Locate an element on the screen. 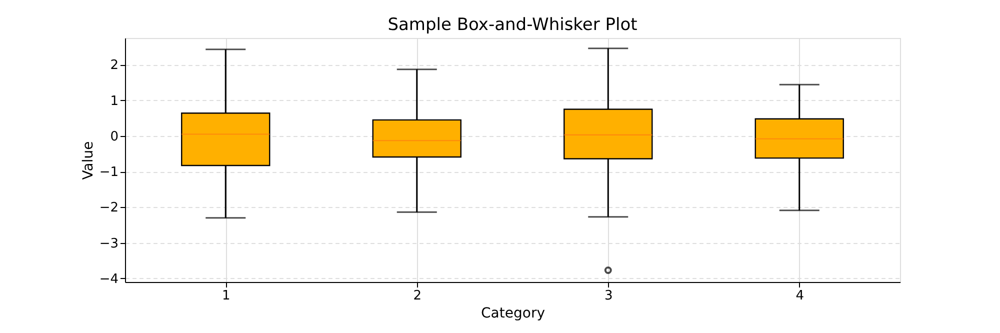 This screenshot has height=333, width=1000. y-tick-label: −1 is located at coordinates (108, 172).